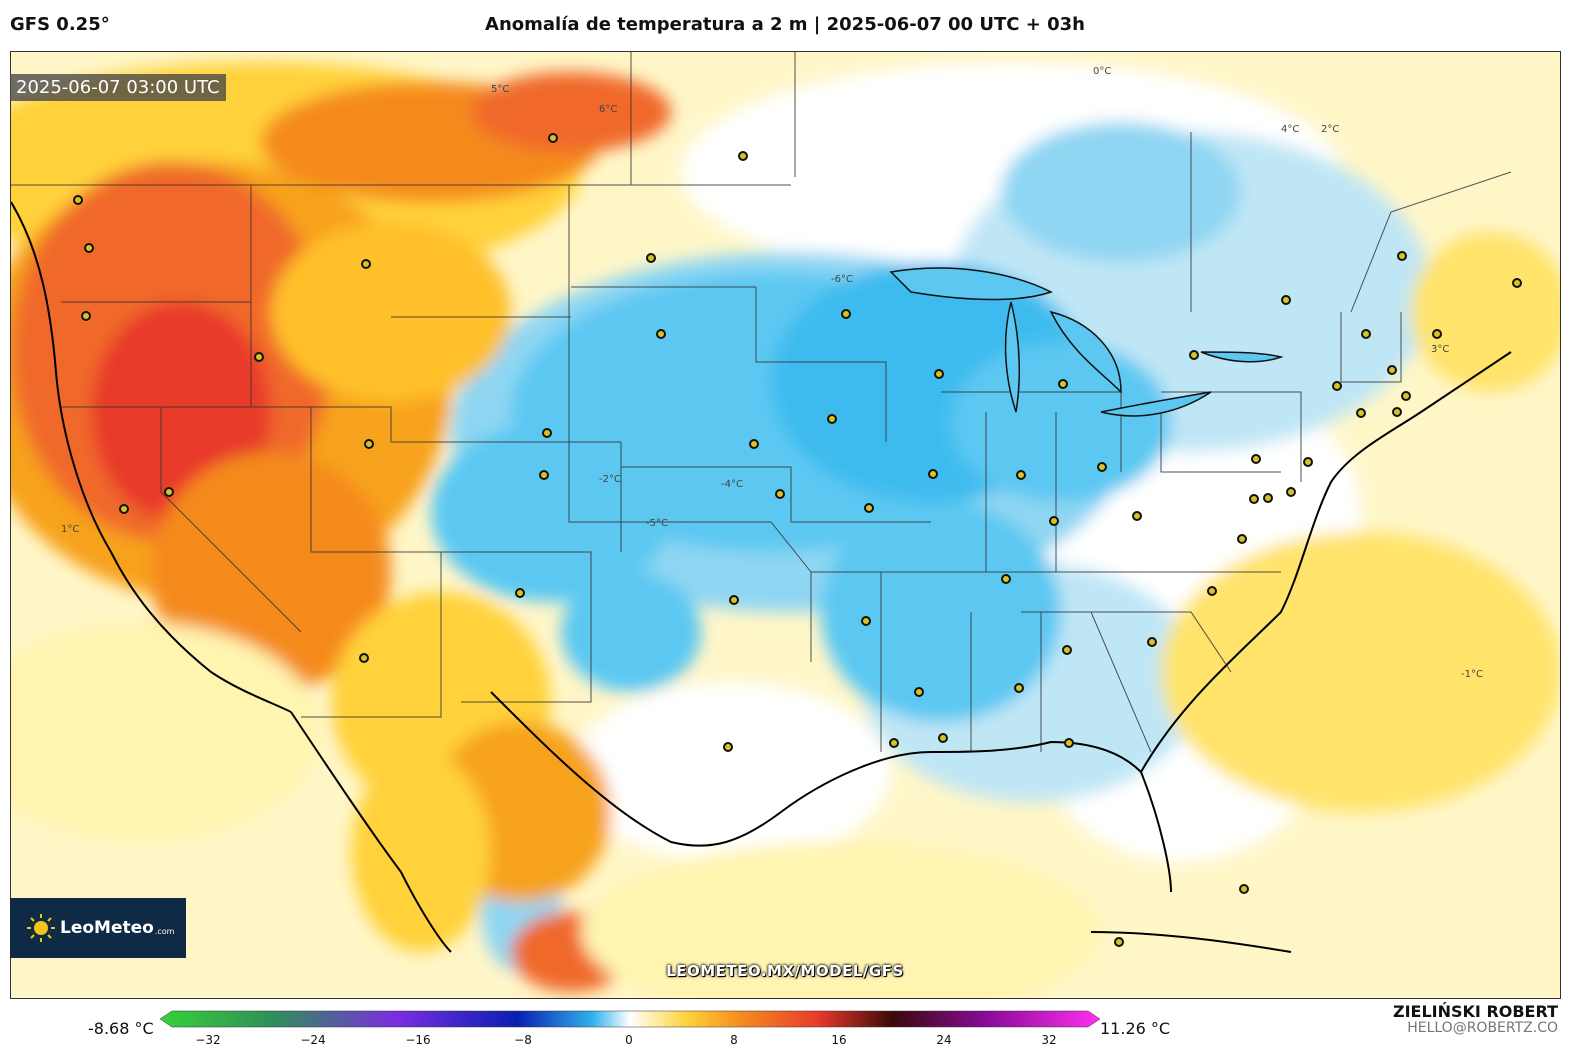  Describe the element at coordinates (734, 1040) in the screenshot. I see `colorbar-tick: 8` at that location.